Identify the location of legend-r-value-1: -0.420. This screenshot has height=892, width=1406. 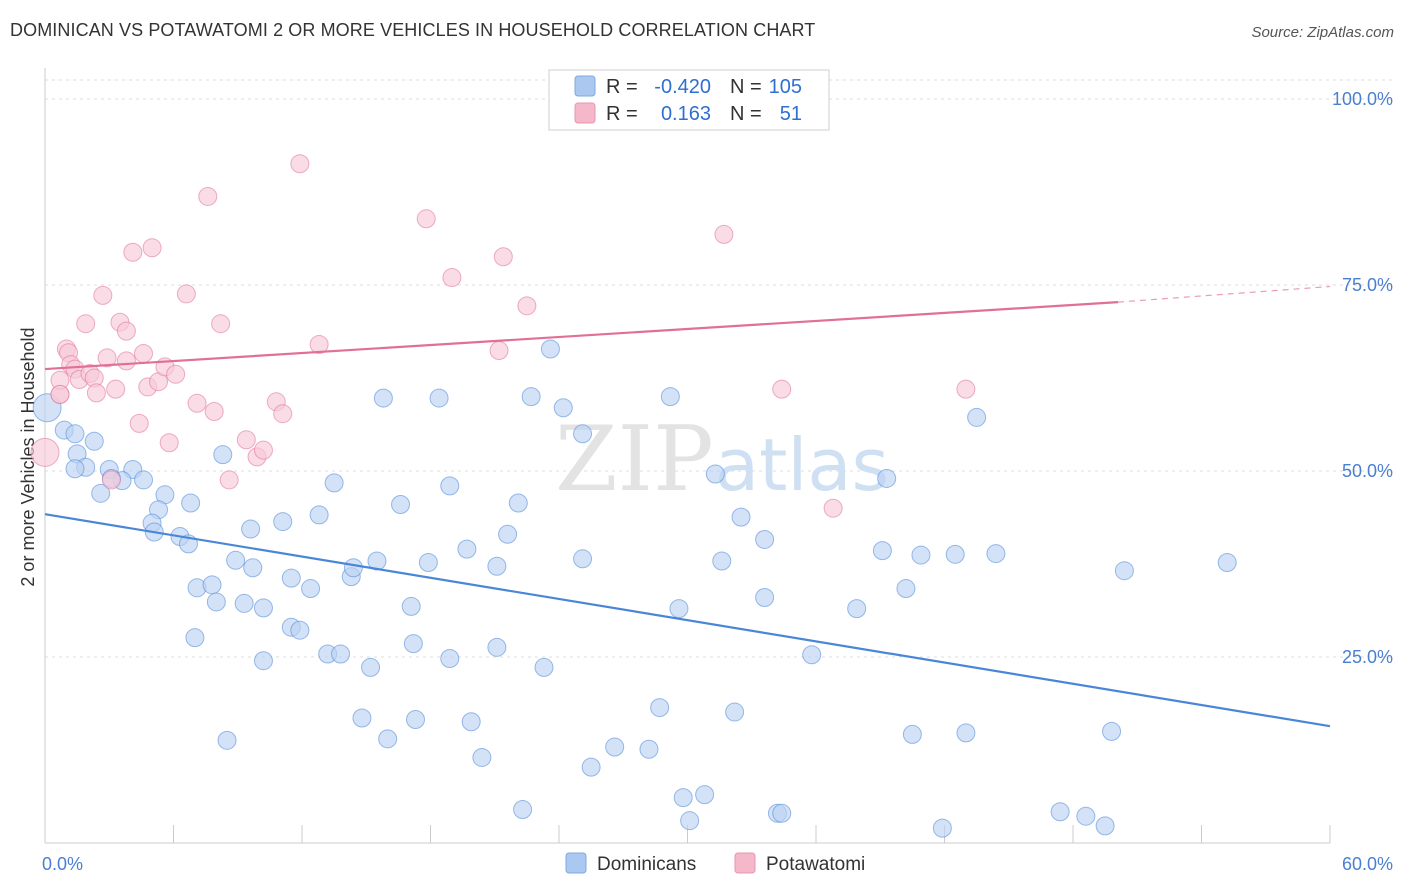
(682, 87).